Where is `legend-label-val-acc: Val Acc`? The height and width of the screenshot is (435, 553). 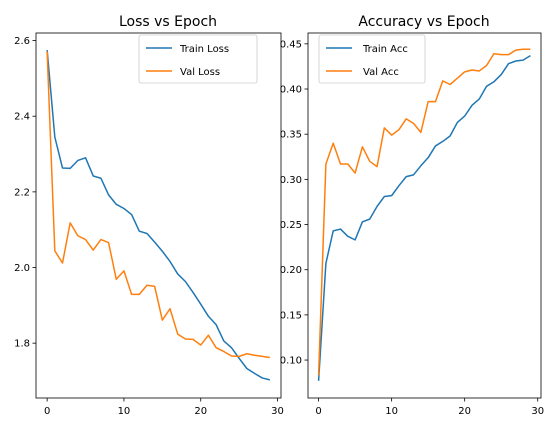
legend-label-val-acc: Val Acc is located at coordinates (381, 72).